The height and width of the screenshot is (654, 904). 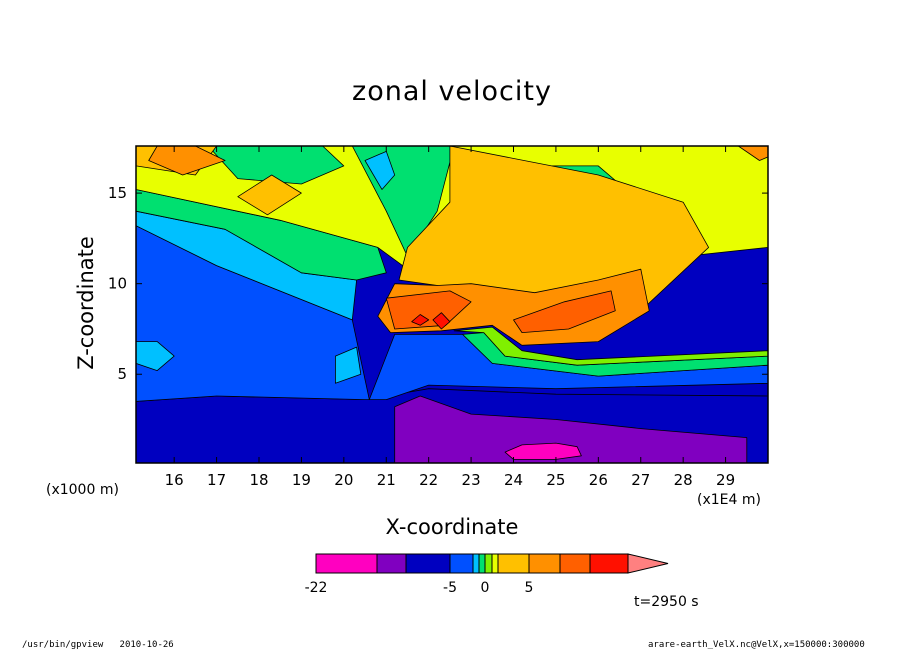 What do you see at coordinates (452, 527) in the screenshot?
I see `x-axis-label: X-coordinate` at bounding box center [452, 527].